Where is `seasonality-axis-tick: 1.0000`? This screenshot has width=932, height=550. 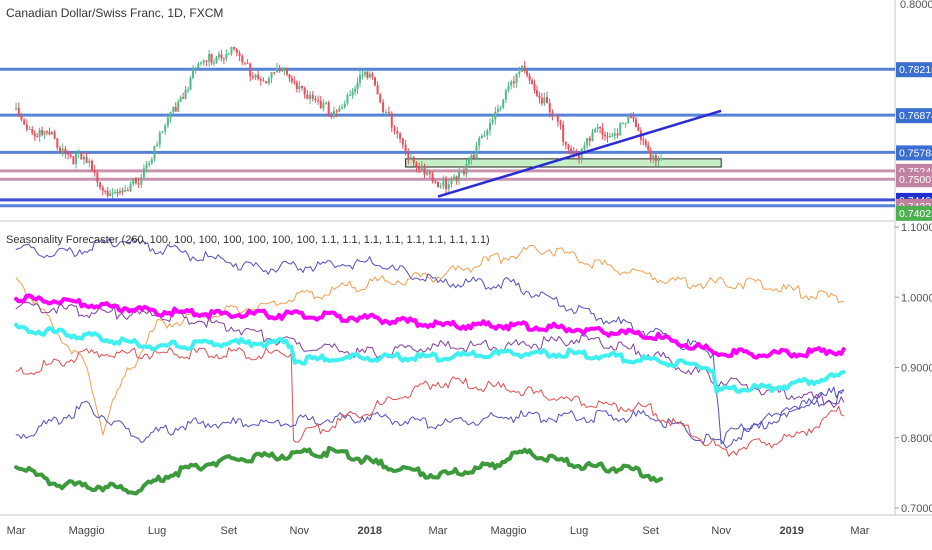 seasonality-axis-tick: 1.0000 is located at coordinates (916, 298).